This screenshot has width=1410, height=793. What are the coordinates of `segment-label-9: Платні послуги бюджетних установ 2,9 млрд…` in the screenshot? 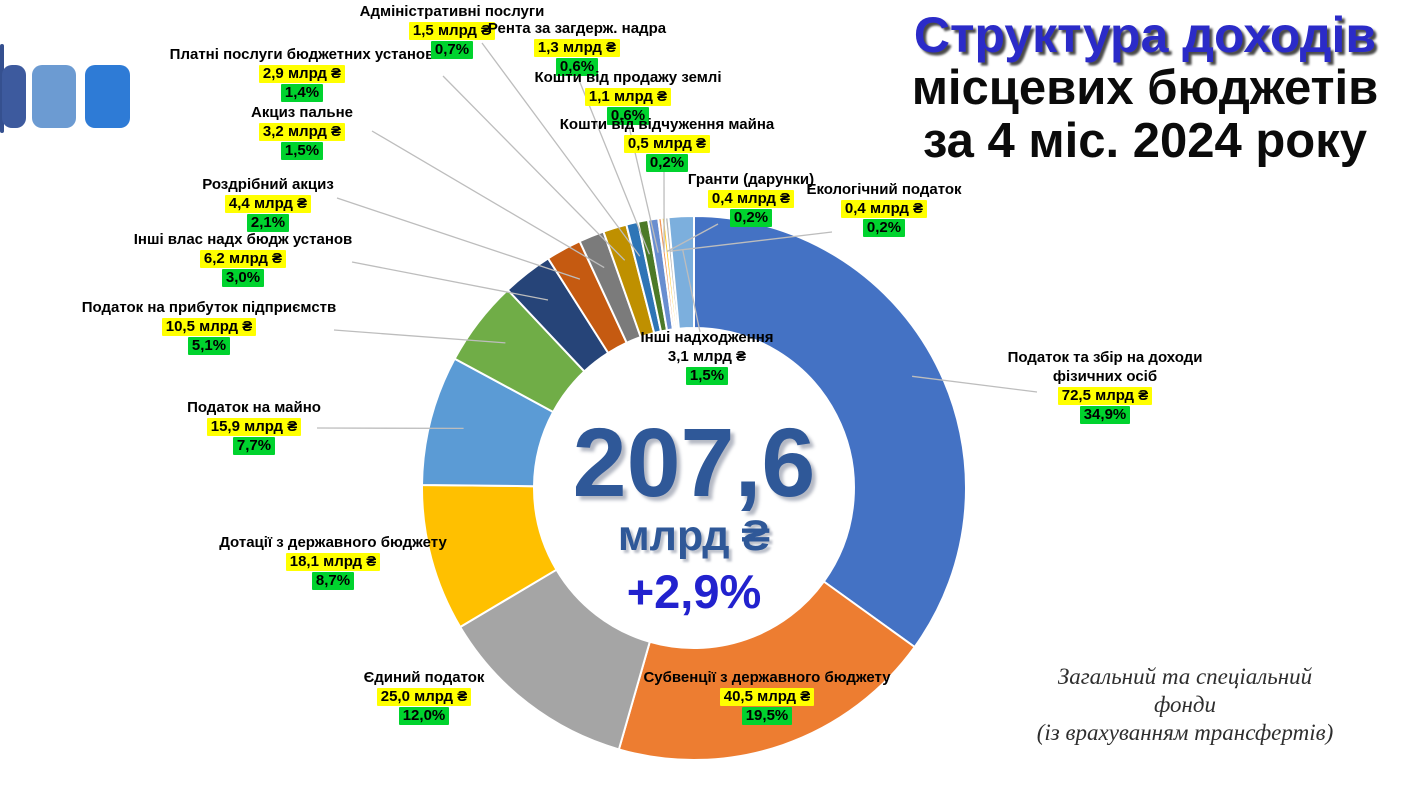 It's located at (302, 73).